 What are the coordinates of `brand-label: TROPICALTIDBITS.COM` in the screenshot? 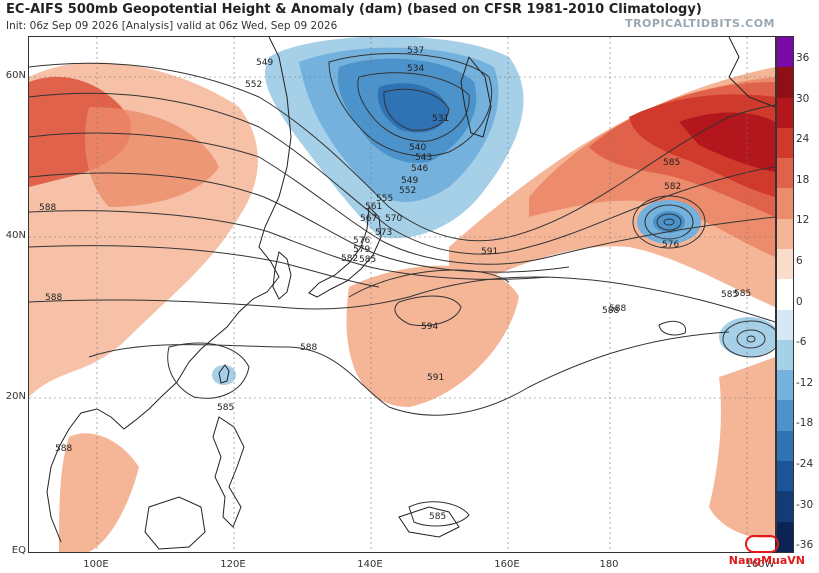 It's located at (700, 23).